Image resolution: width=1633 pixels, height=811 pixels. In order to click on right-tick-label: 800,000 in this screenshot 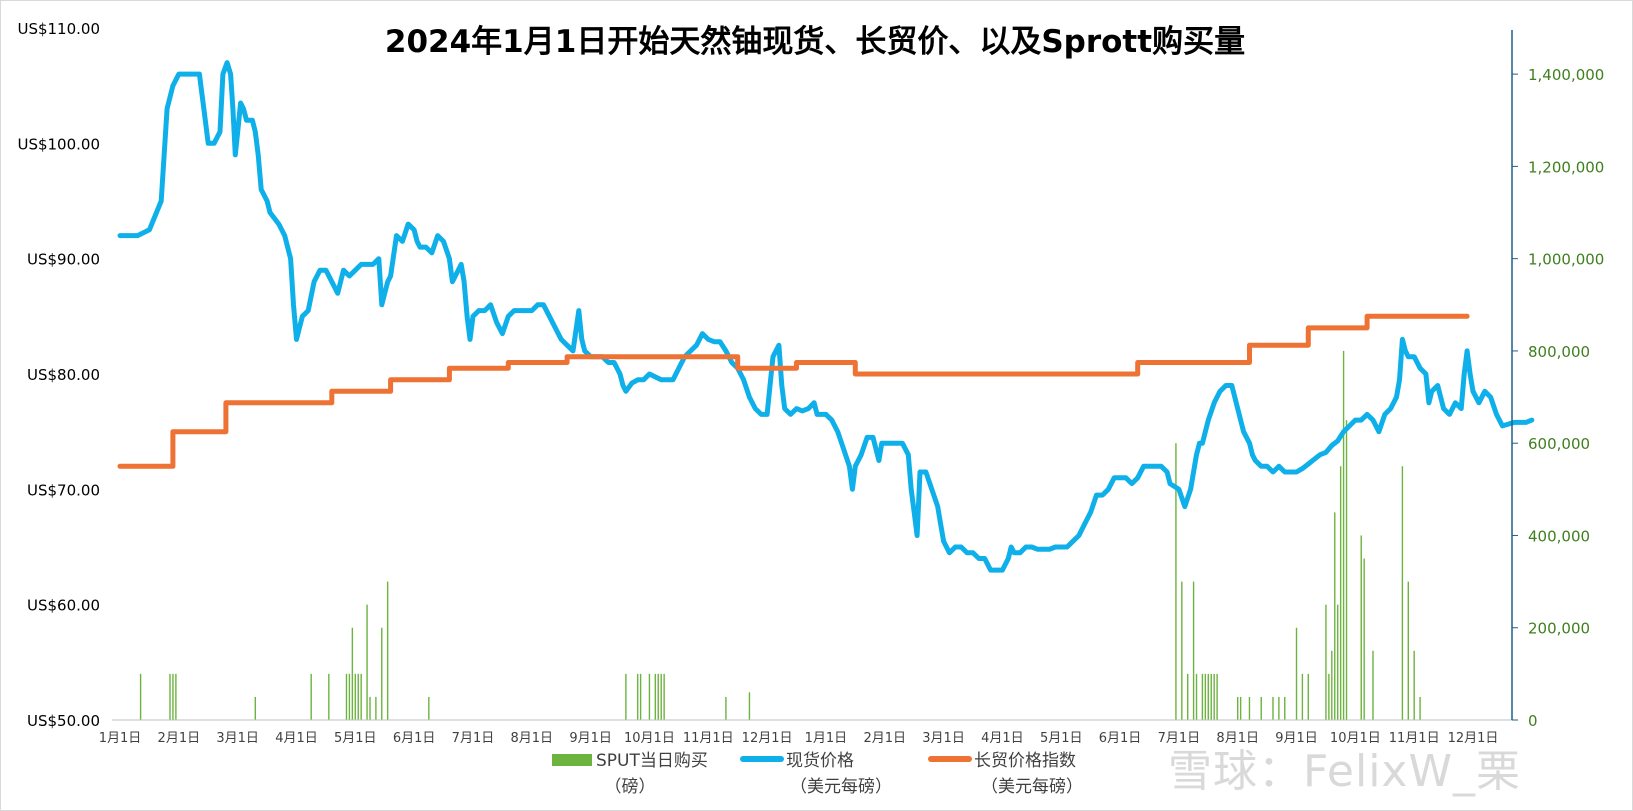, I will do `click(1559, 352)`.